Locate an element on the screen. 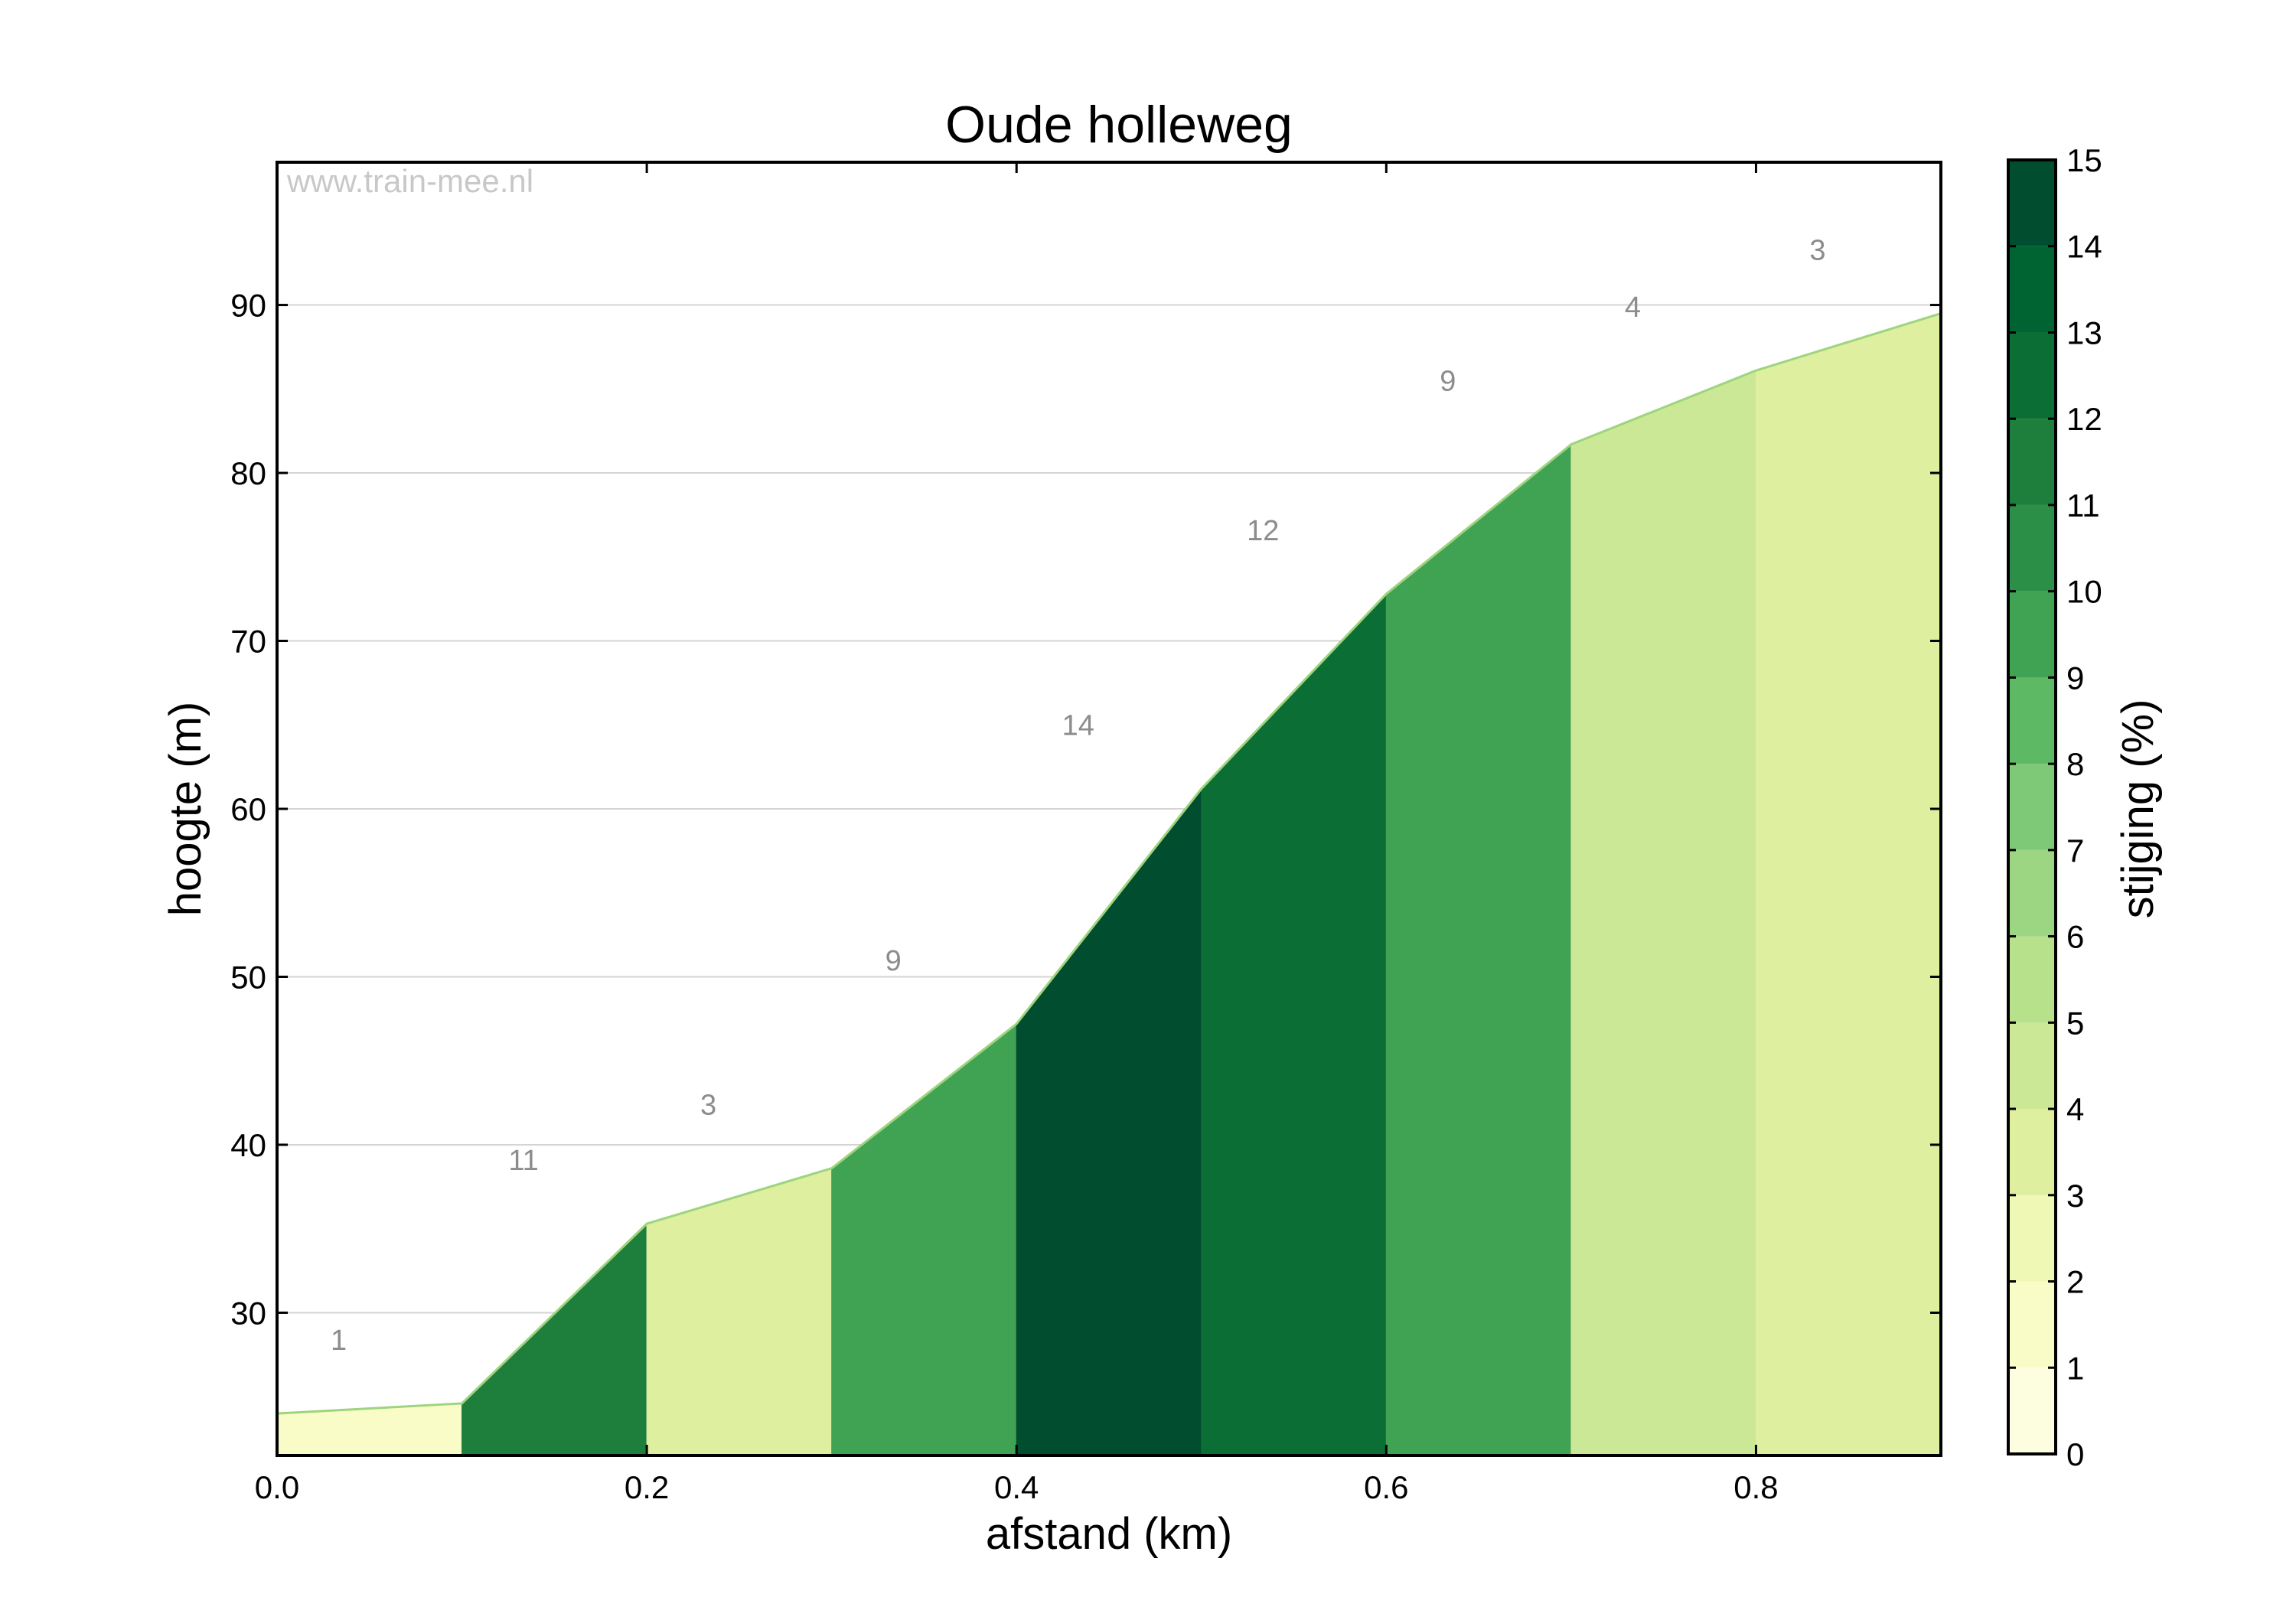  segment-label-8: 4 is located at coordinates (1633, 308).